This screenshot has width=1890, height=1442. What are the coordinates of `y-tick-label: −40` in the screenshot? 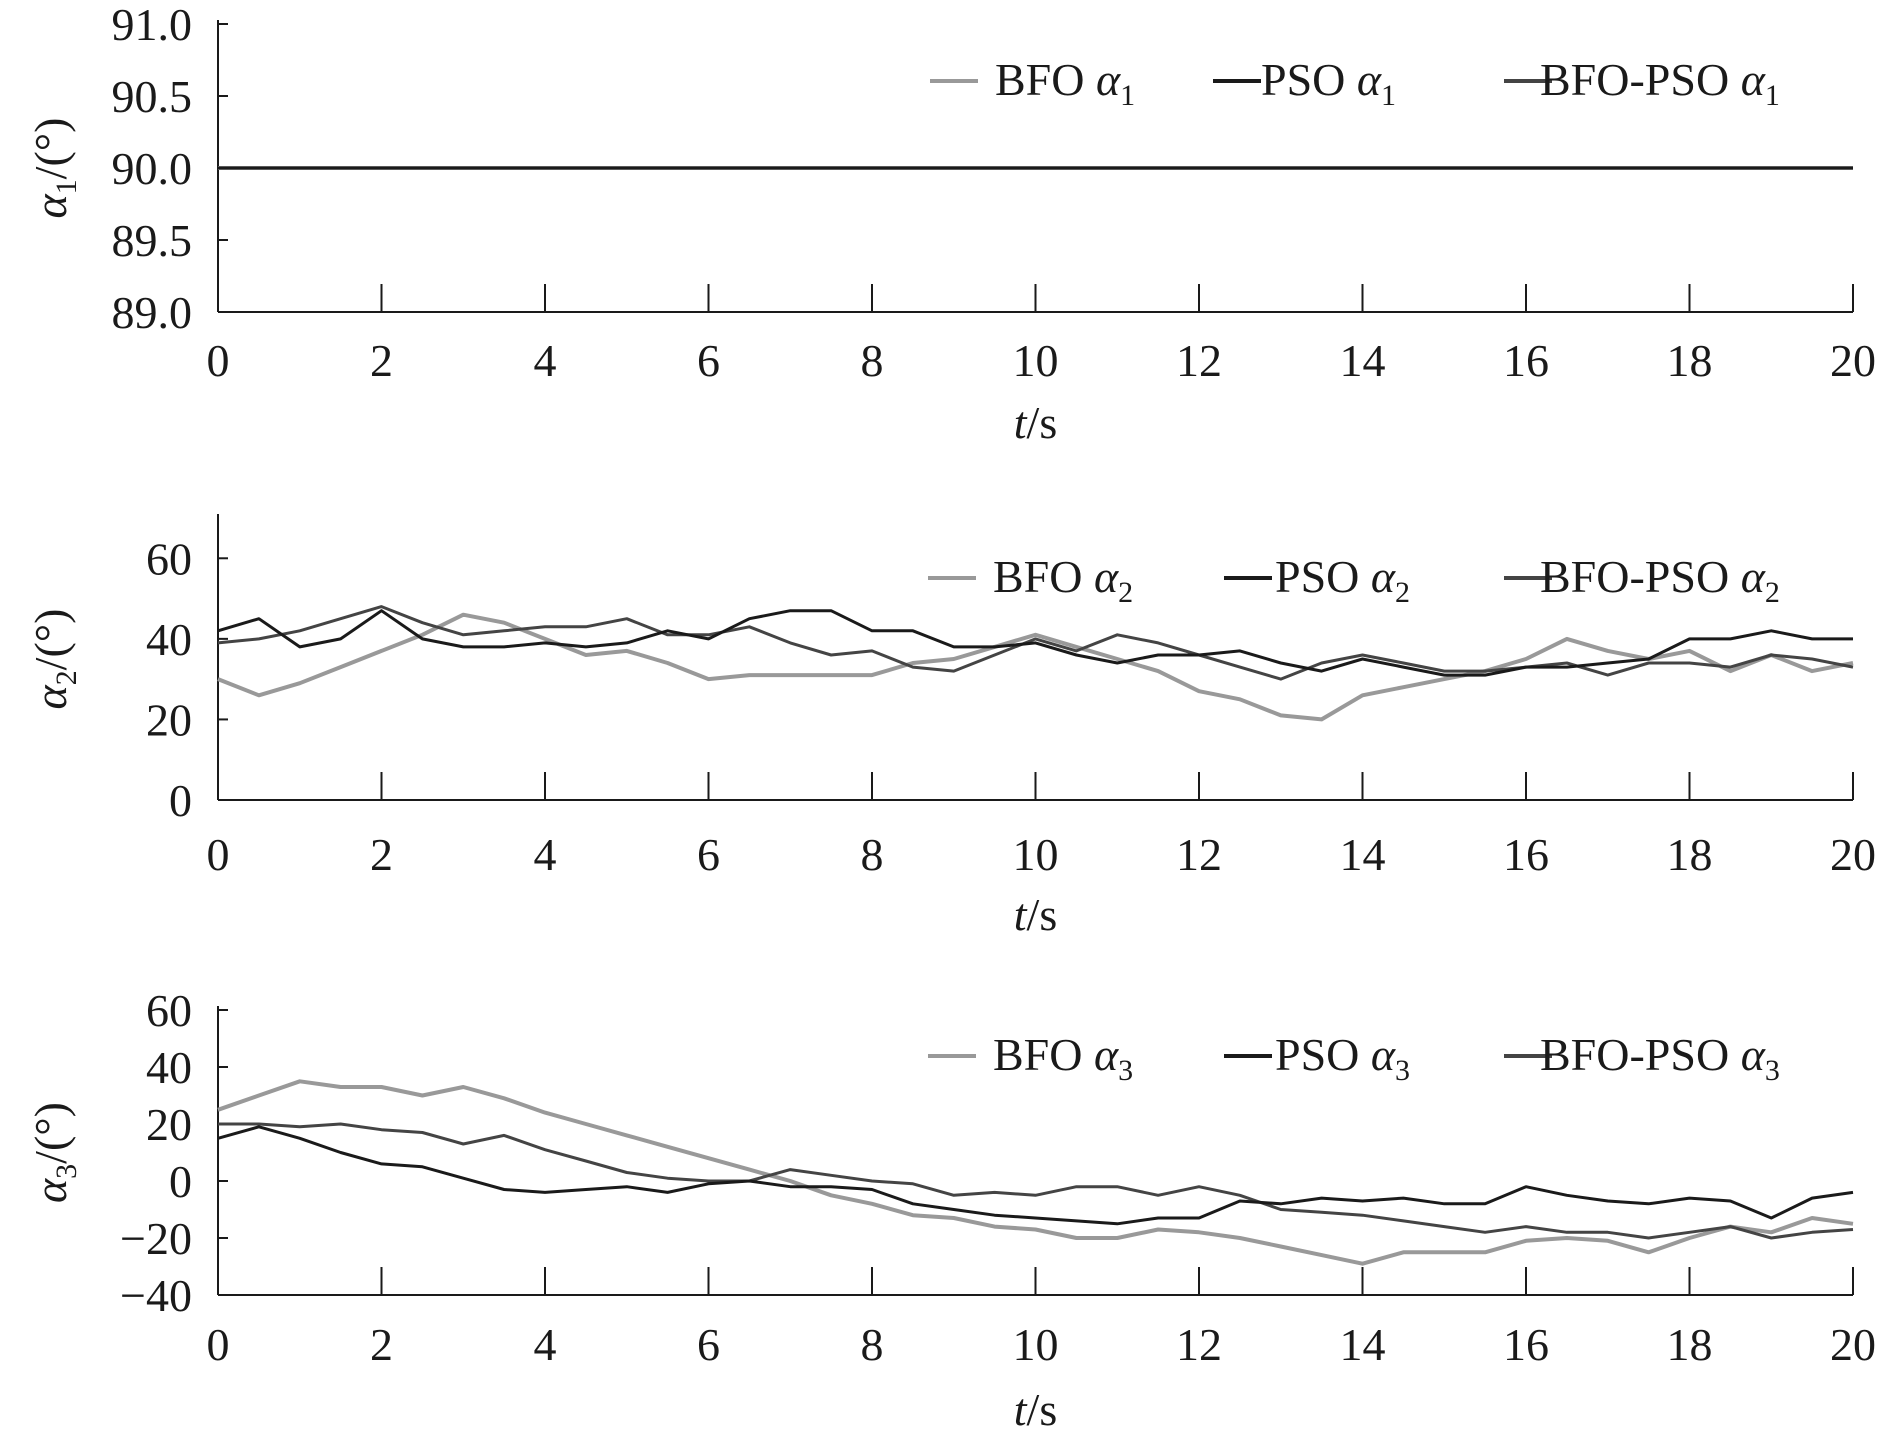 It's located at (156, 1295).